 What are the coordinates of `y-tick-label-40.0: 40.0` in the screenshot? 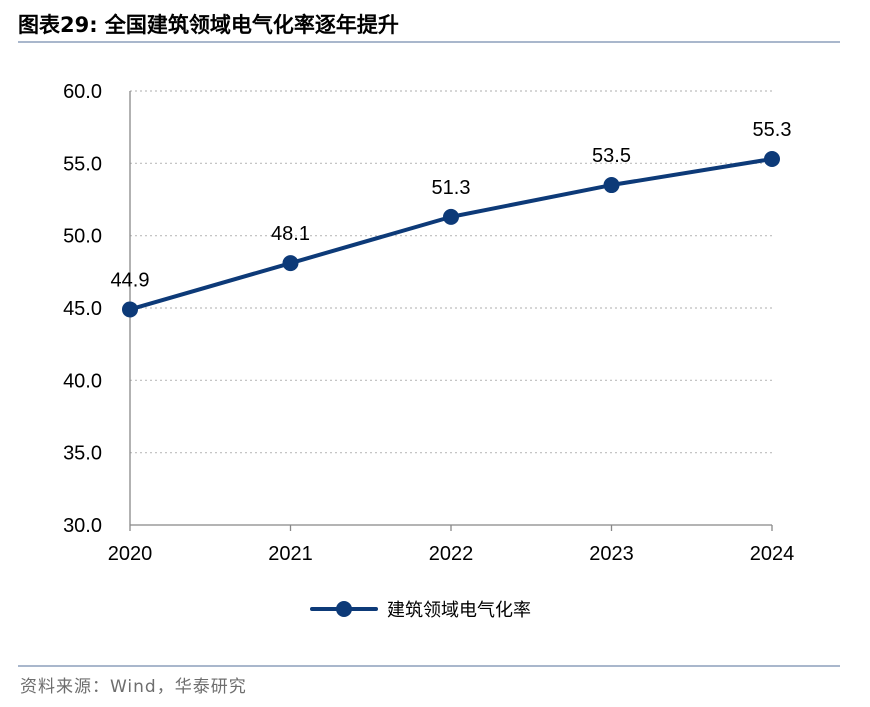 It's located at (82, 381).